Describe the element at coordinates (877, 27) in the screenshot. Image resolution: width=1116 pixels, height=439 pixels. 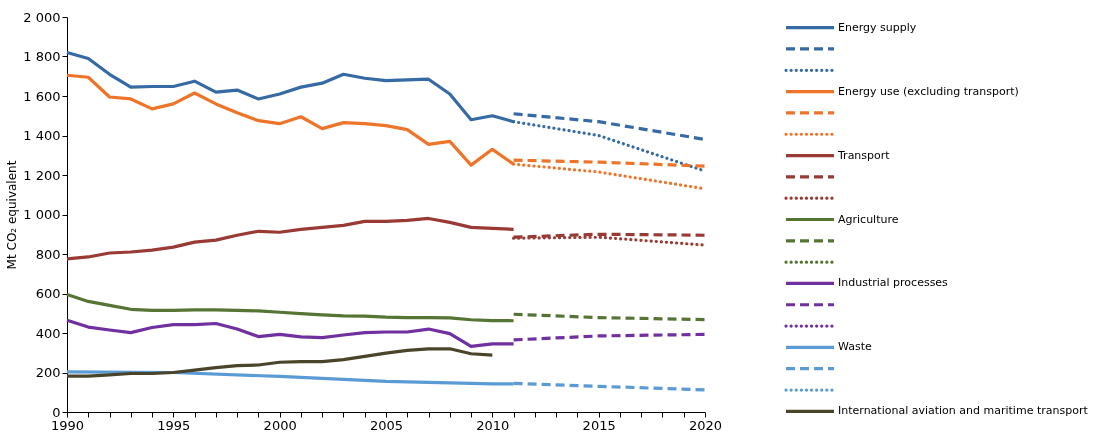
I see `legend-label: Energy supply` at that location.